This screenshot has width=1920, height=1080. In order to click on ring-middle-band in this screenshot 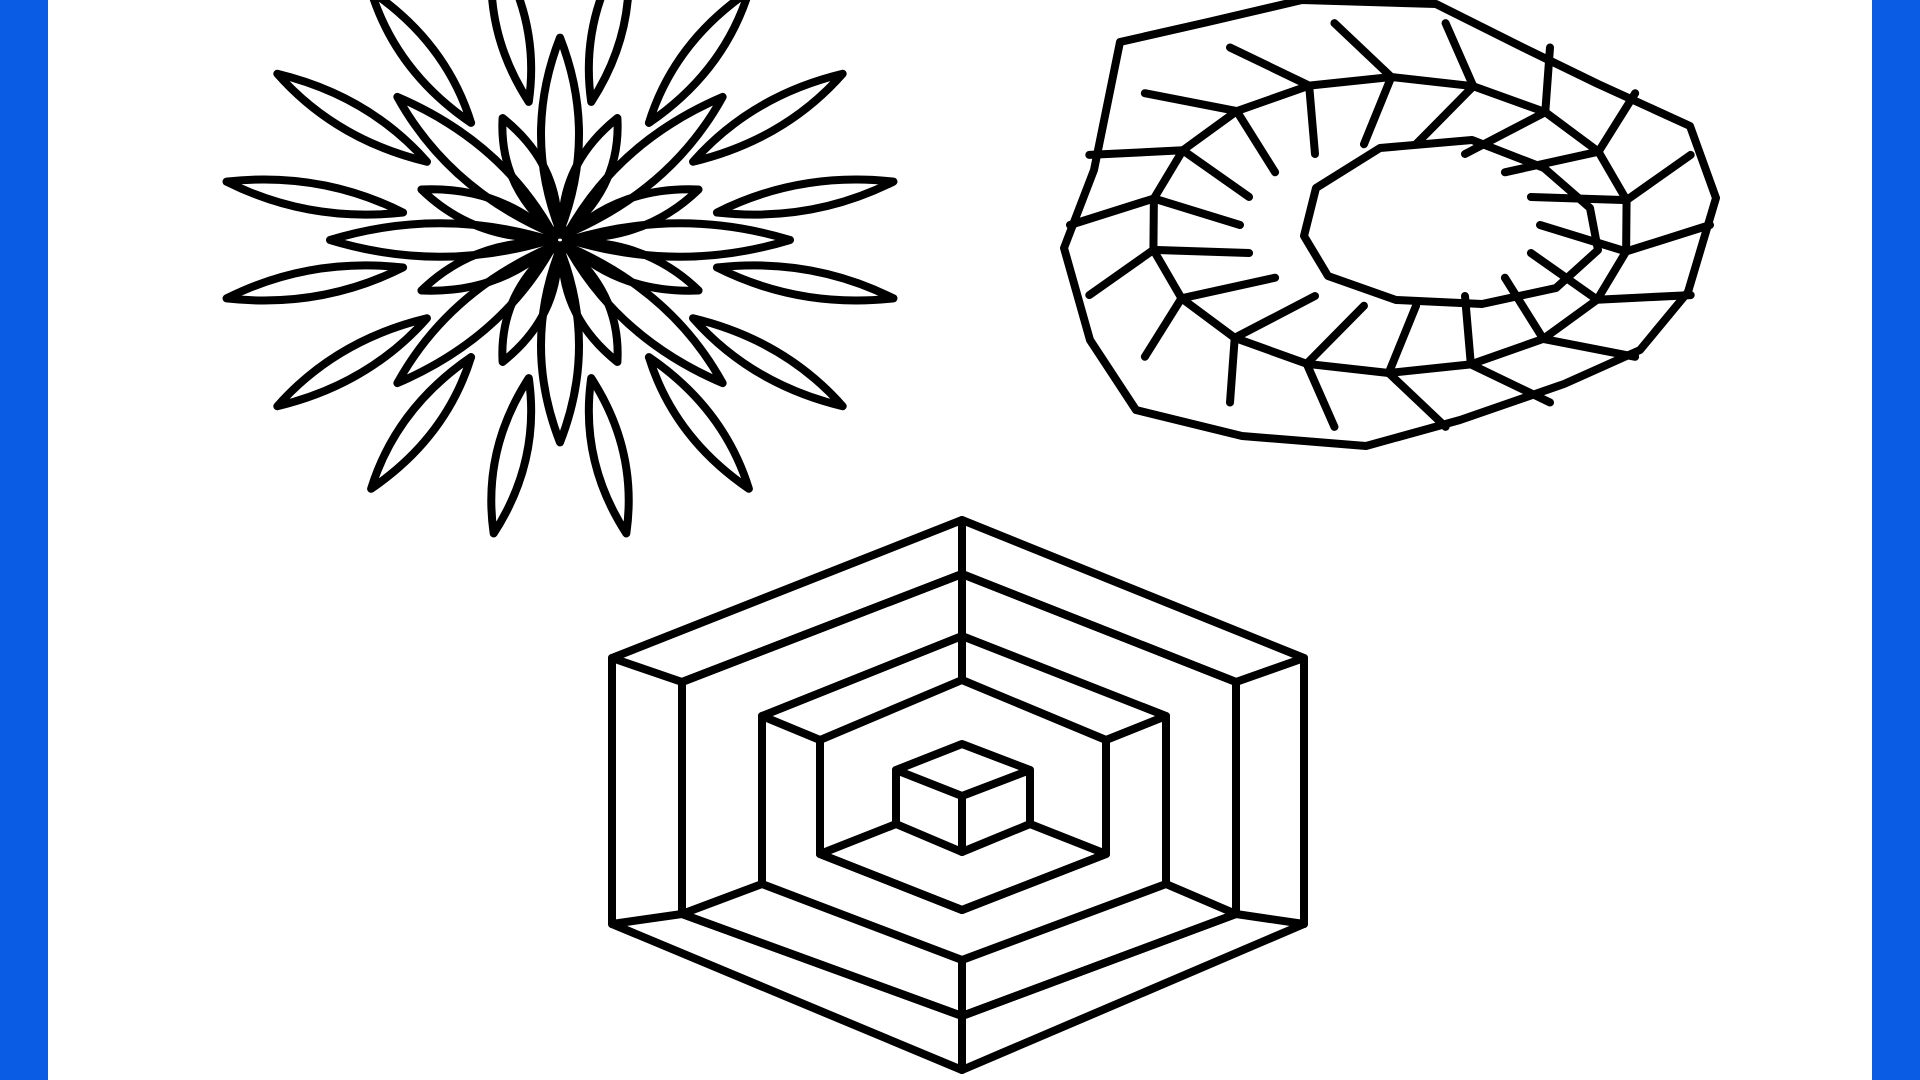, I will do `click(1390, 225)`.